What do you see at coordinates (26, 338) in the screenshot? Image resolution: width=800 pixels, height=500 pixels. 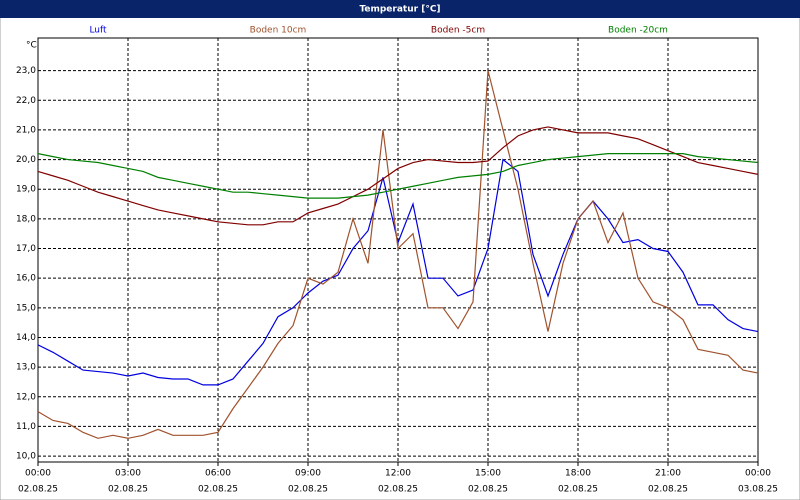 I see `y-tick-label: 14,0` at bounding box center [26, 338].